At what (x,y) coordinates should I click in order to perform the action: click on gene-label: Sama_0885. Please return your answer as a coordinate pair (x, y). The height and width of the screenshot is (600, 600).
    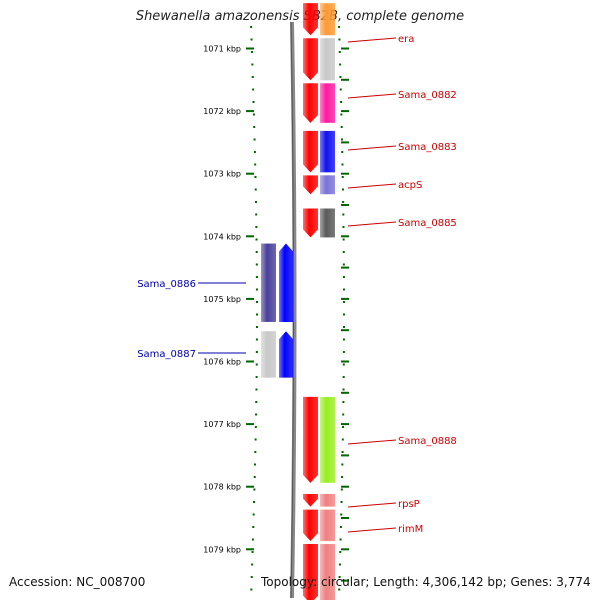
    Looking at the image, I should click on (427, 223).